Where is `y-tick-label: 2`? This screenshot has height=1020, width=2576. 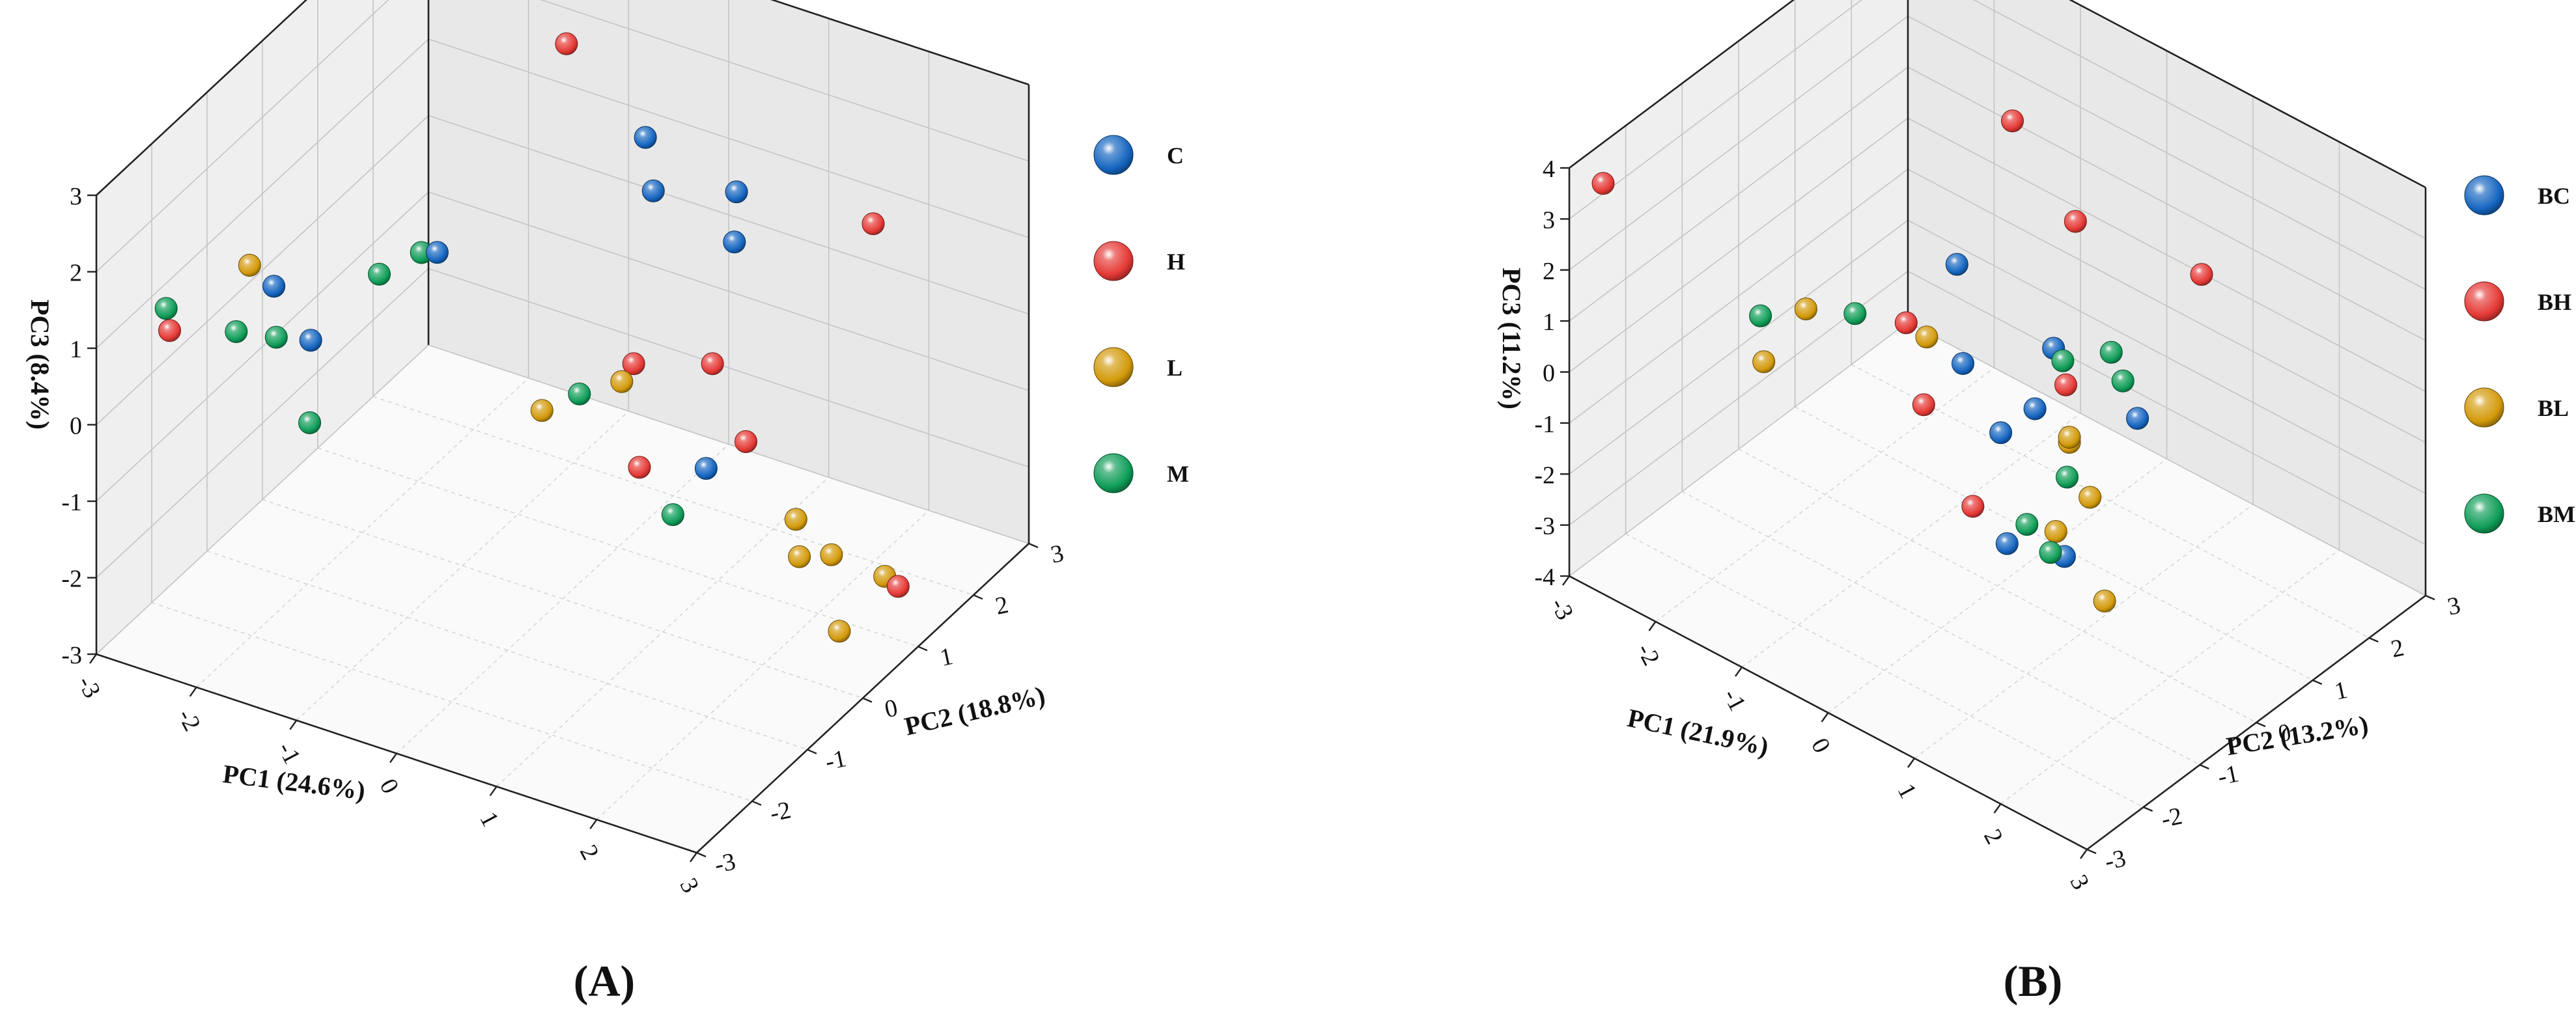
y-tick-label: 2 is located at coordinates (2397, 648).